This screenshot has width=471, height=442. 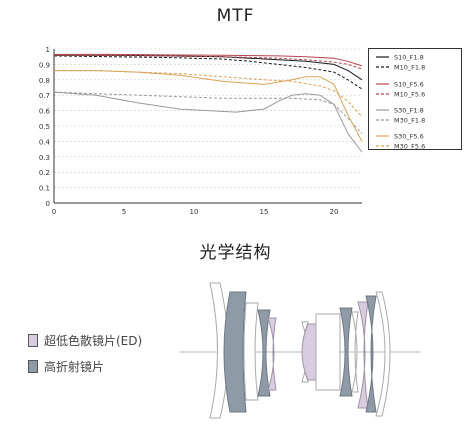 What do you see at coordinates (45, 142) in the screenshot?
I see `y-tick-label: 0.4` at bounding box center [45, 142].